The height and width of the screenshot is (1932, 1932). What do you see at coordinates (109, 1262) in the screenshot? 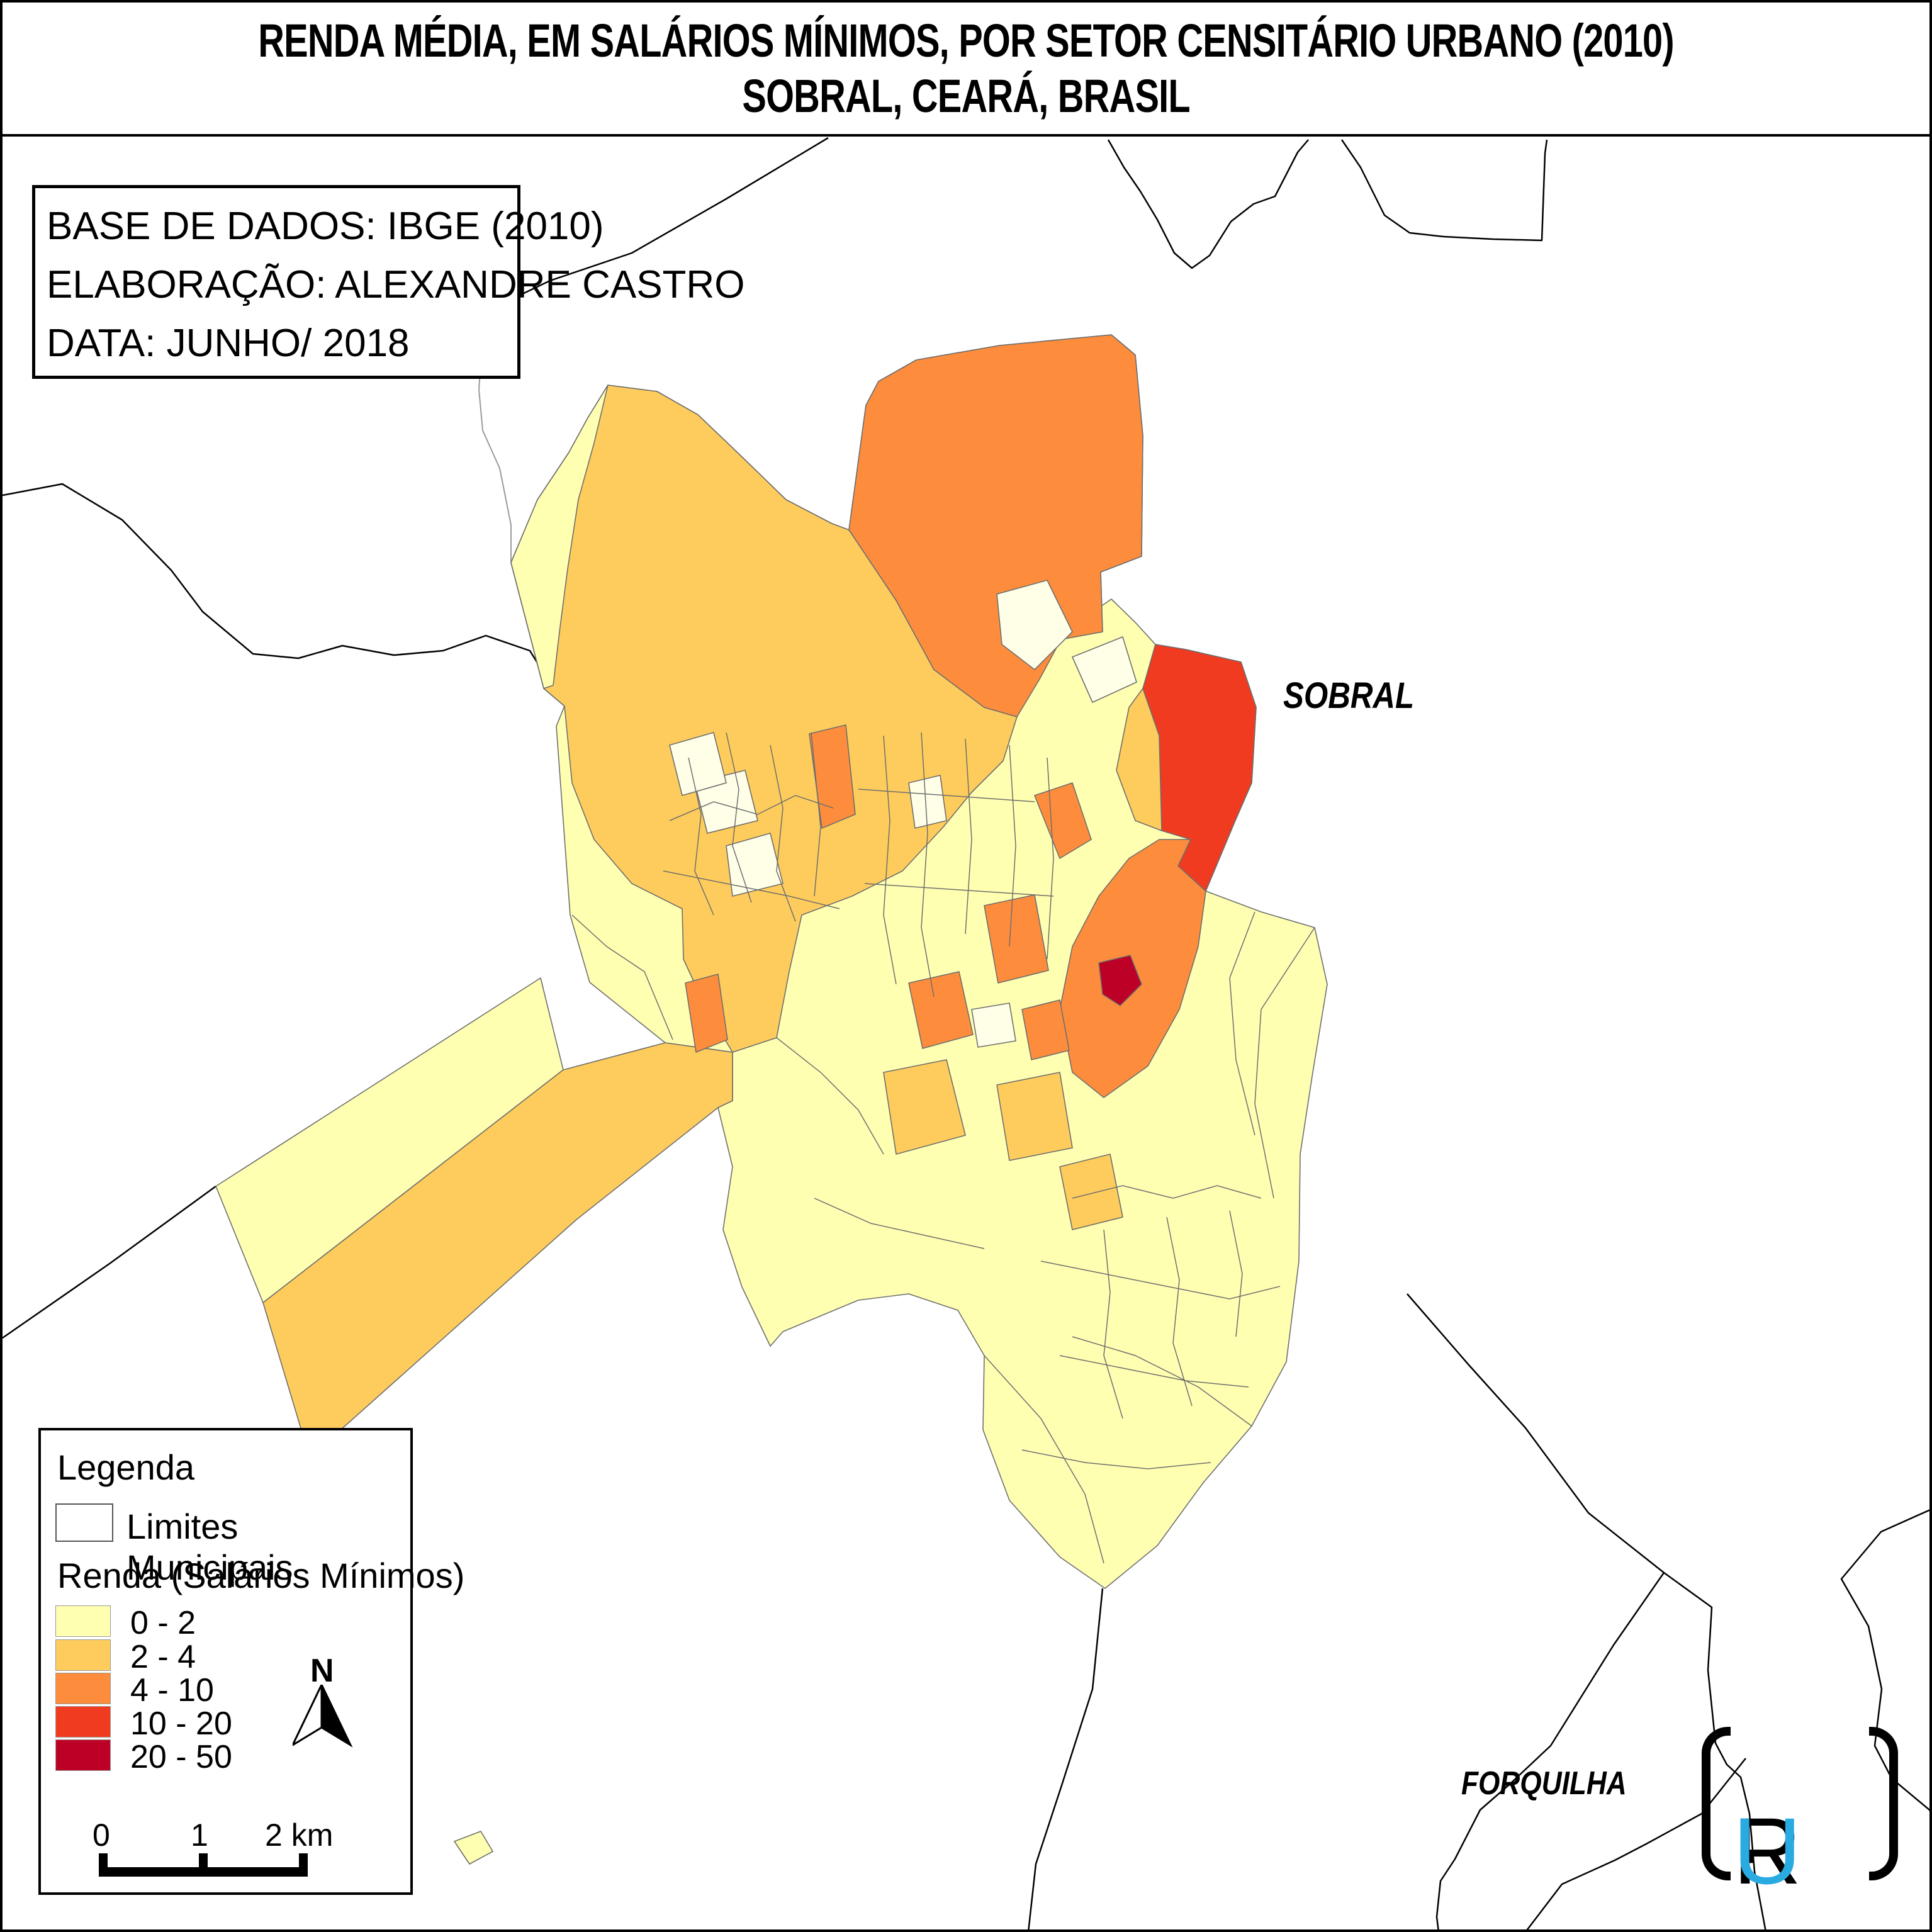
I see `boundary-southwest-edge` at bounding box center [109, 1262].